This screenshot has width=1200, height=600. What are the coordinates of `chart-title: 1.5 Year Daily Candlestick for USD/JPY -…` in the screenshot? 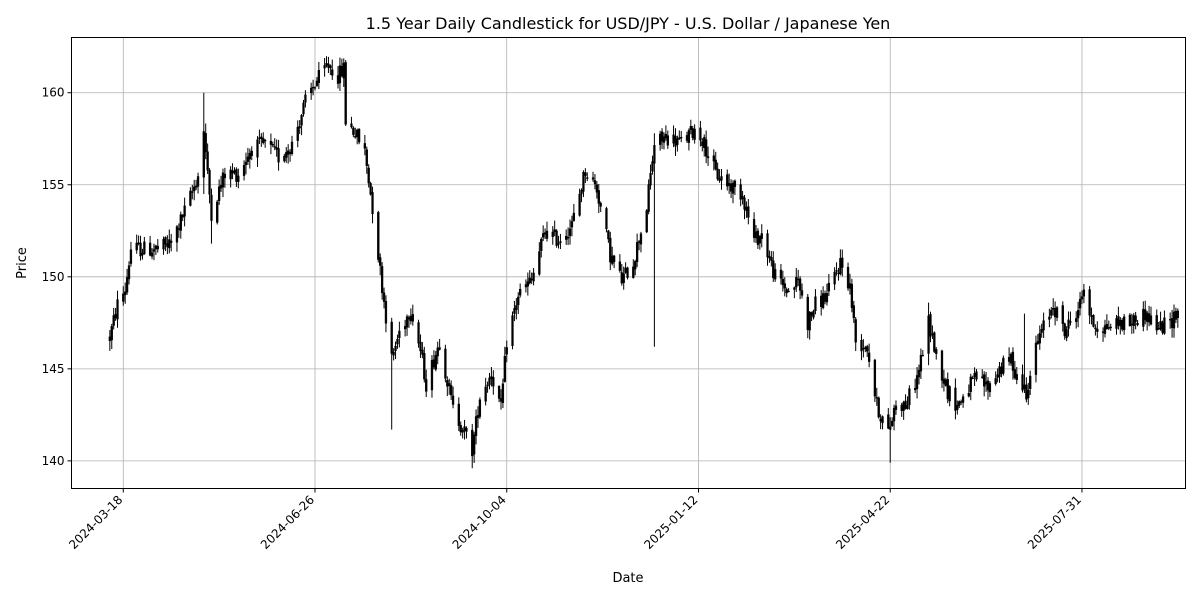 It's located at (628, 23).